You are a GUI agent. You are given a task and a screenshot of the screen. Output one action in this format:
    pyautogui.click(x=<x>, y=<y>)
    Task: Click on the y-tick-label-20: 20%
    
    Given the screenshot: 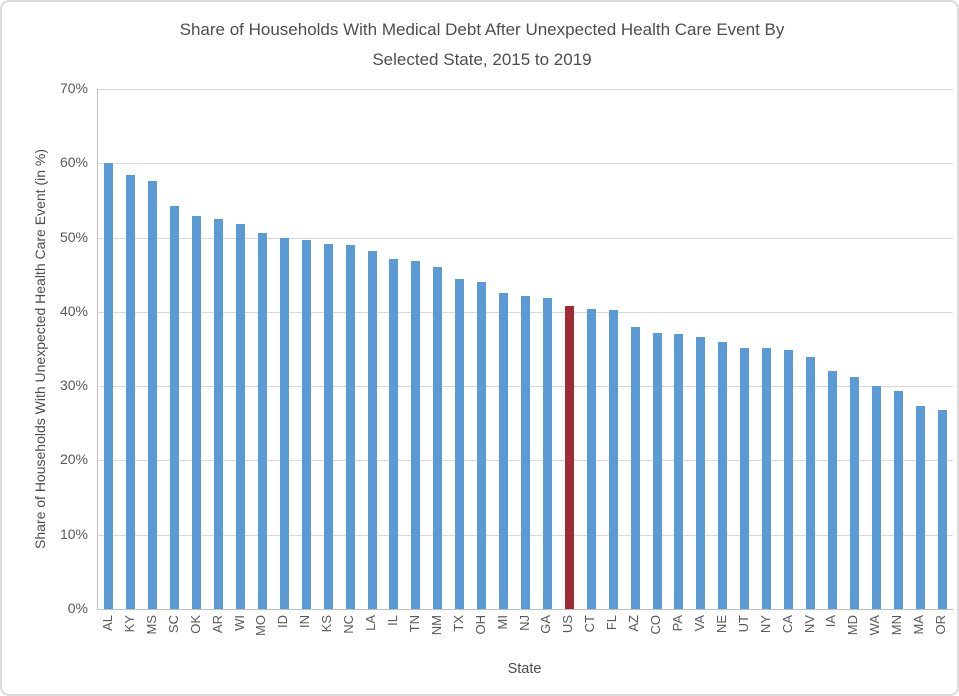 What is the action you would take?
    pyautogui.click(x=73, y=459)
    